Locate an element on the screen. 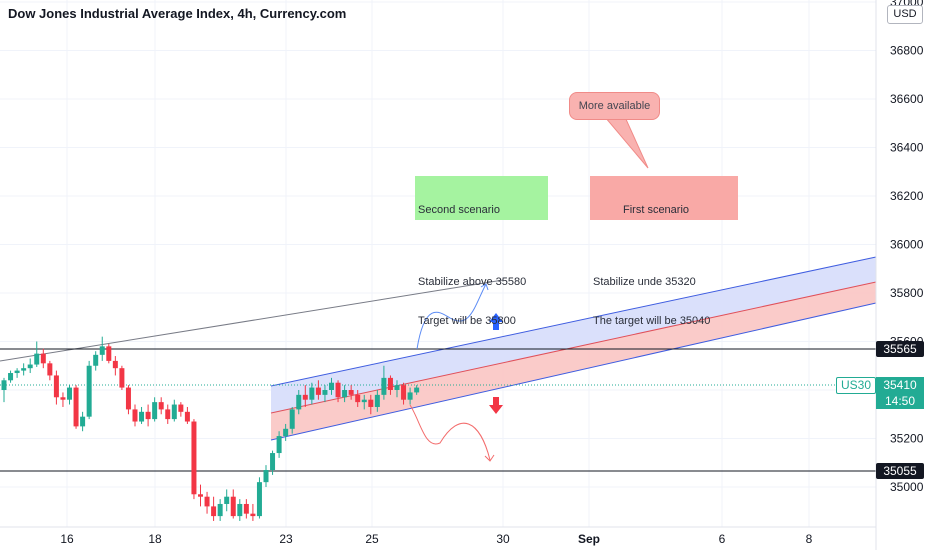 Image resolution: width=932 pixels, height=550 pixels. x-tick-label: 23 is located at coordinates (286, 539).